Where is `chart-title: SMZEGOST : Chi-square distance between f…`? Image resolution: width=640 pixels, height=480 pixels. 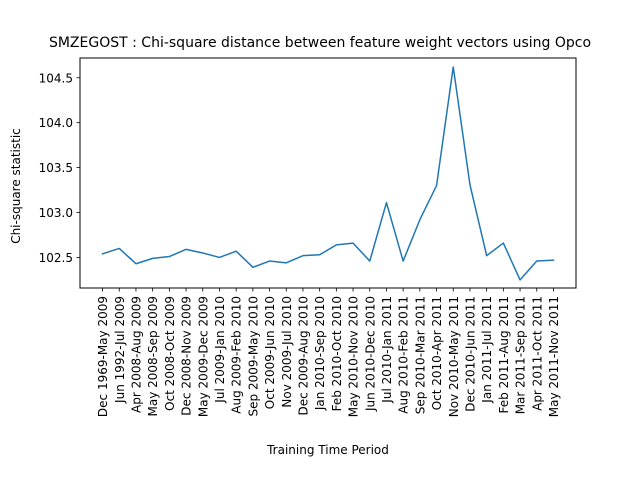 chart-title: SMZEGOST : Chi-square distance between f… is located at coordinates (320, 43).